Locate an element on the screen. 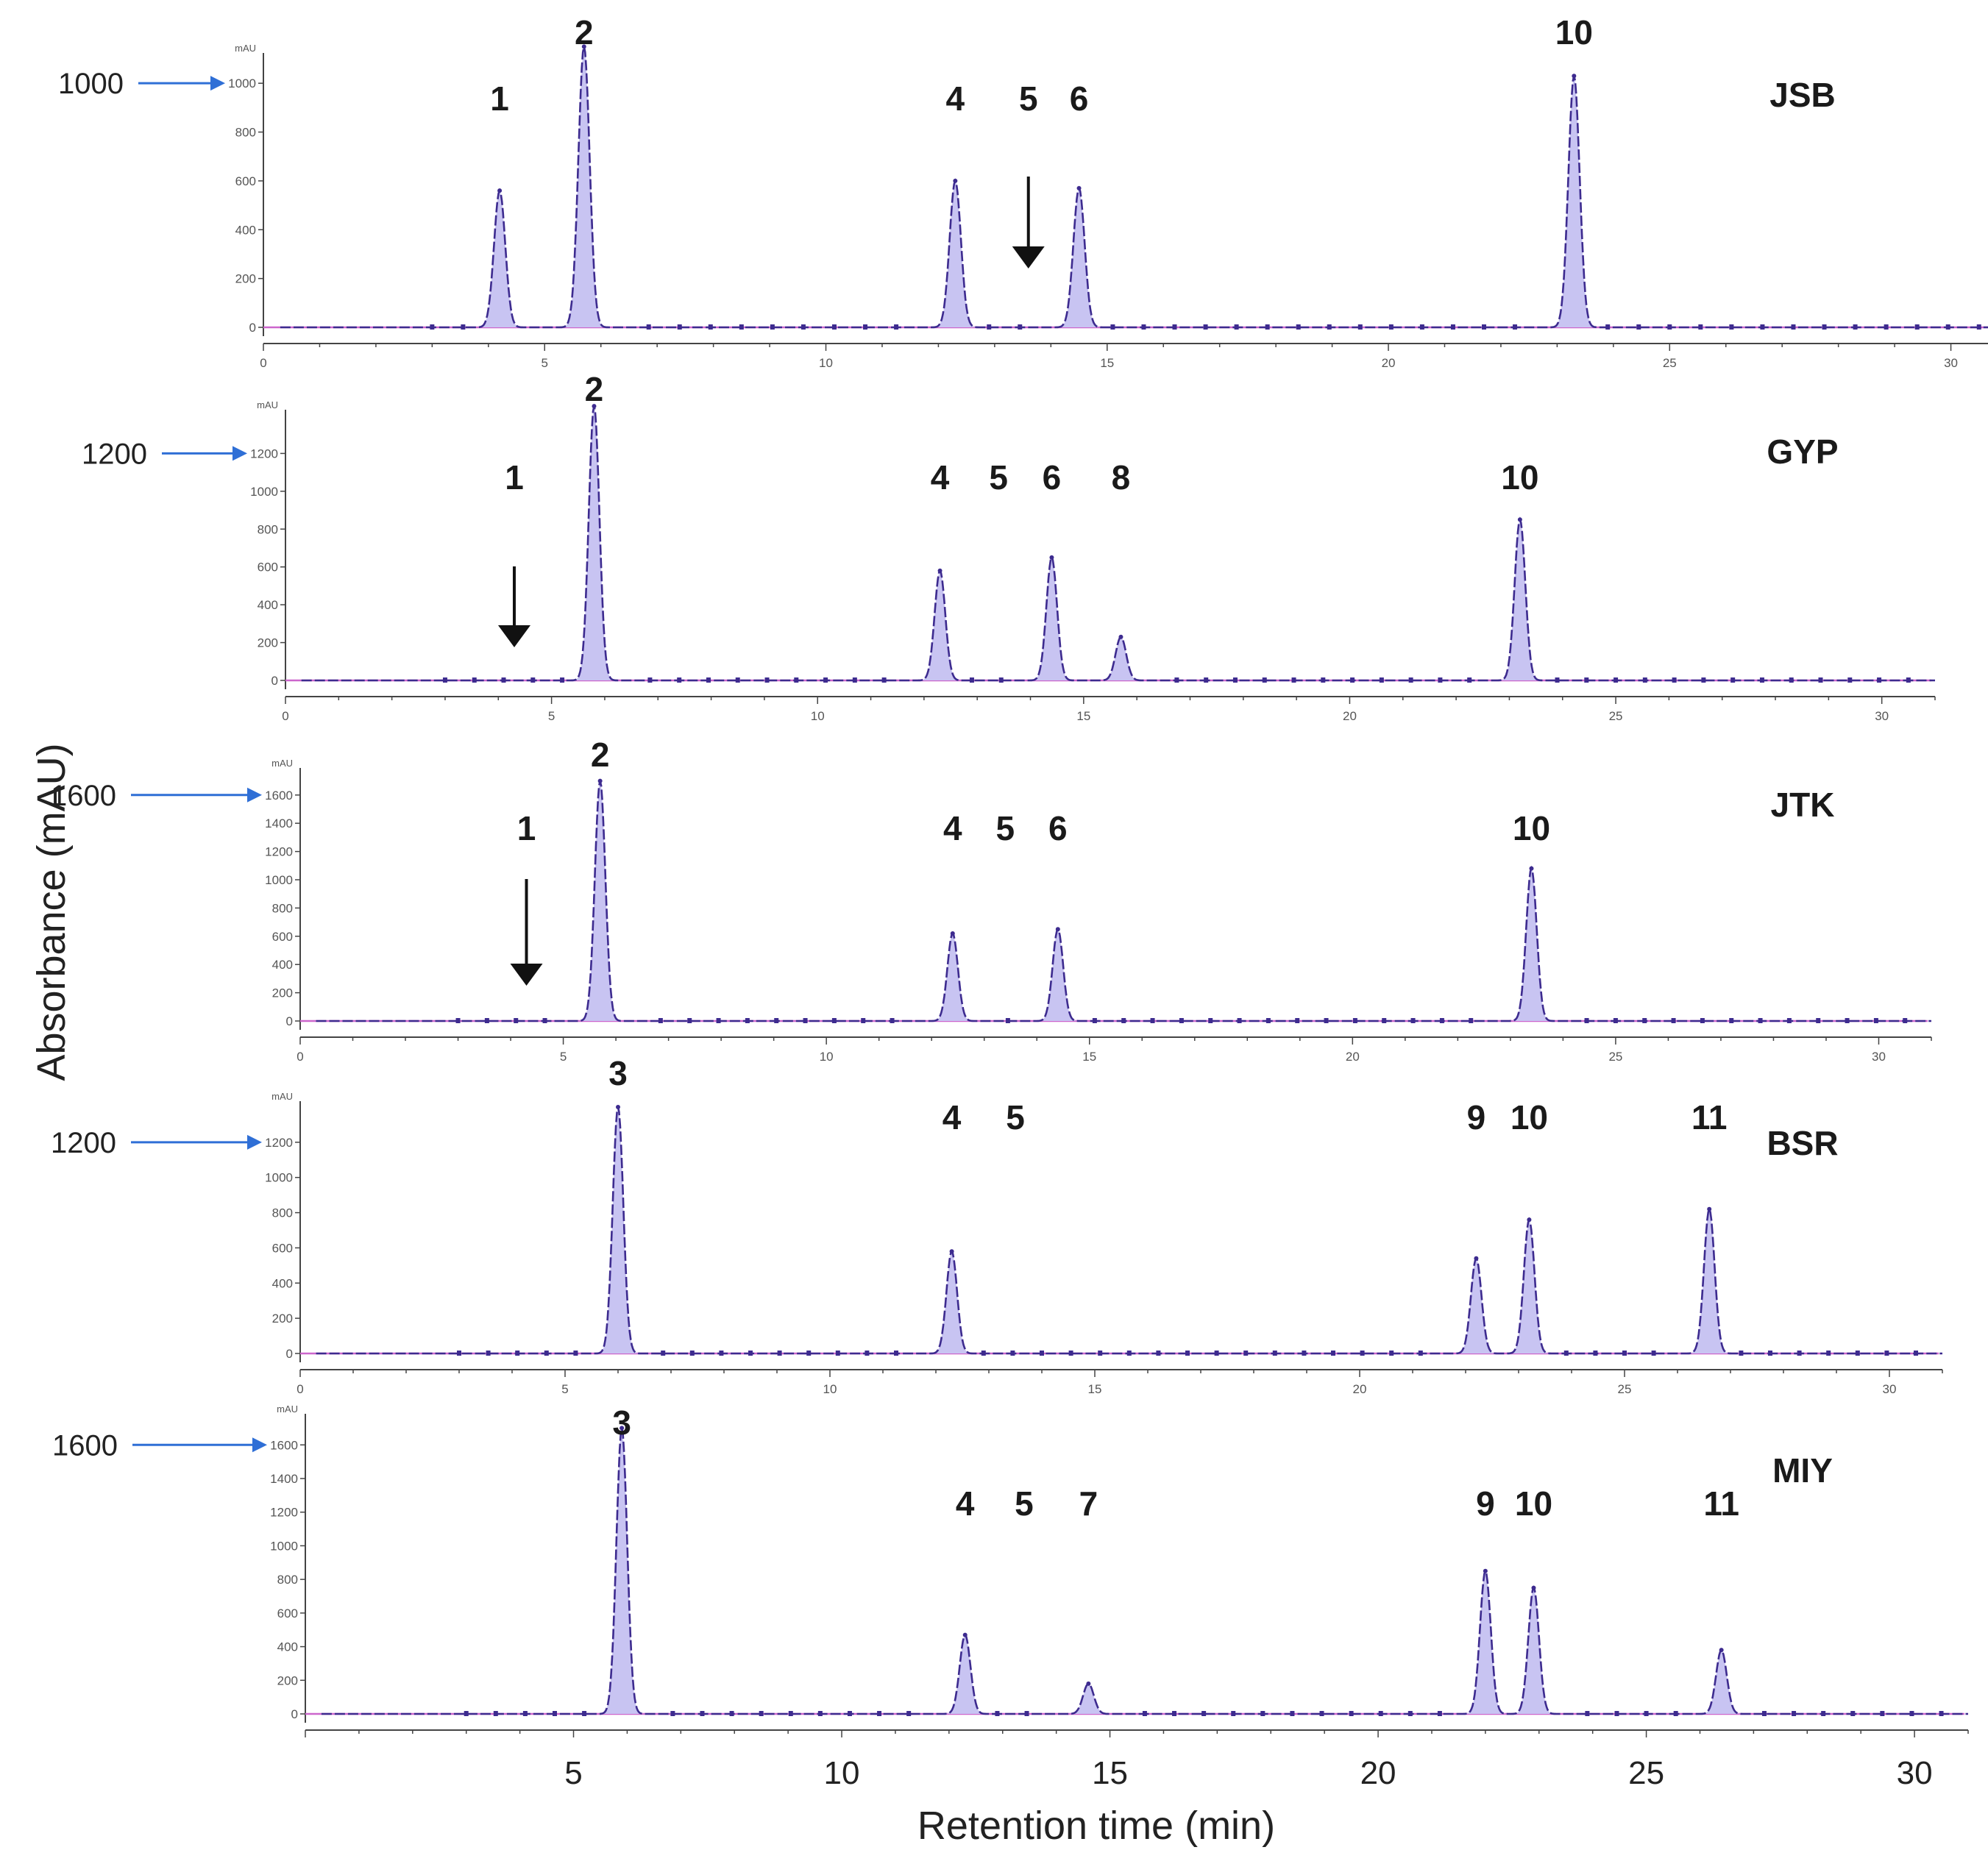 The width and height of the screenshot is (1988, 1875). y-tick-label: 0 is located at coordinates (289, 1354).